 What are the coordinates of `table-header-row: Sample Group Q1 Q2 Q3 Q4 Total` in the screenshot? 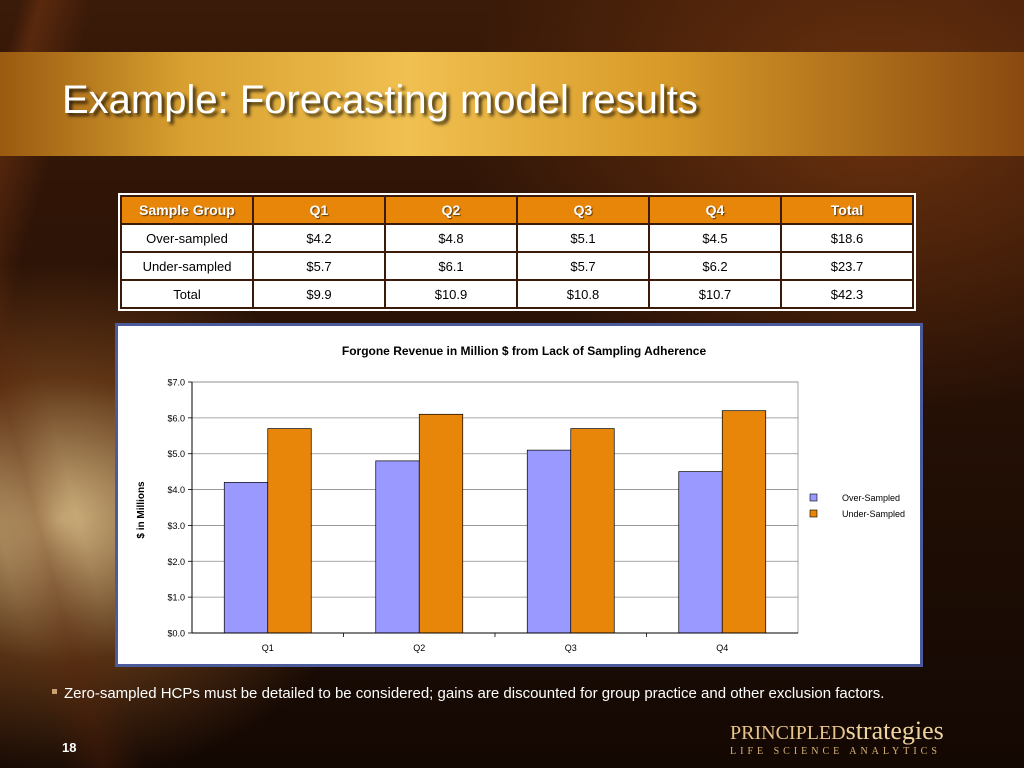 It's located at (517, 210).